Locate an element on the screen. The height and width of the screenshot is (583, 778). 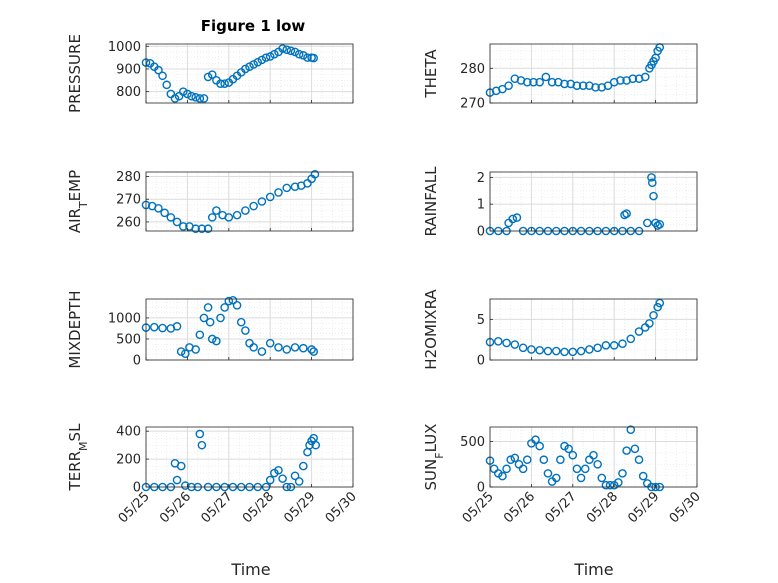
y-axis-label: H2OMIXRA is located at coordinates (431, 329).